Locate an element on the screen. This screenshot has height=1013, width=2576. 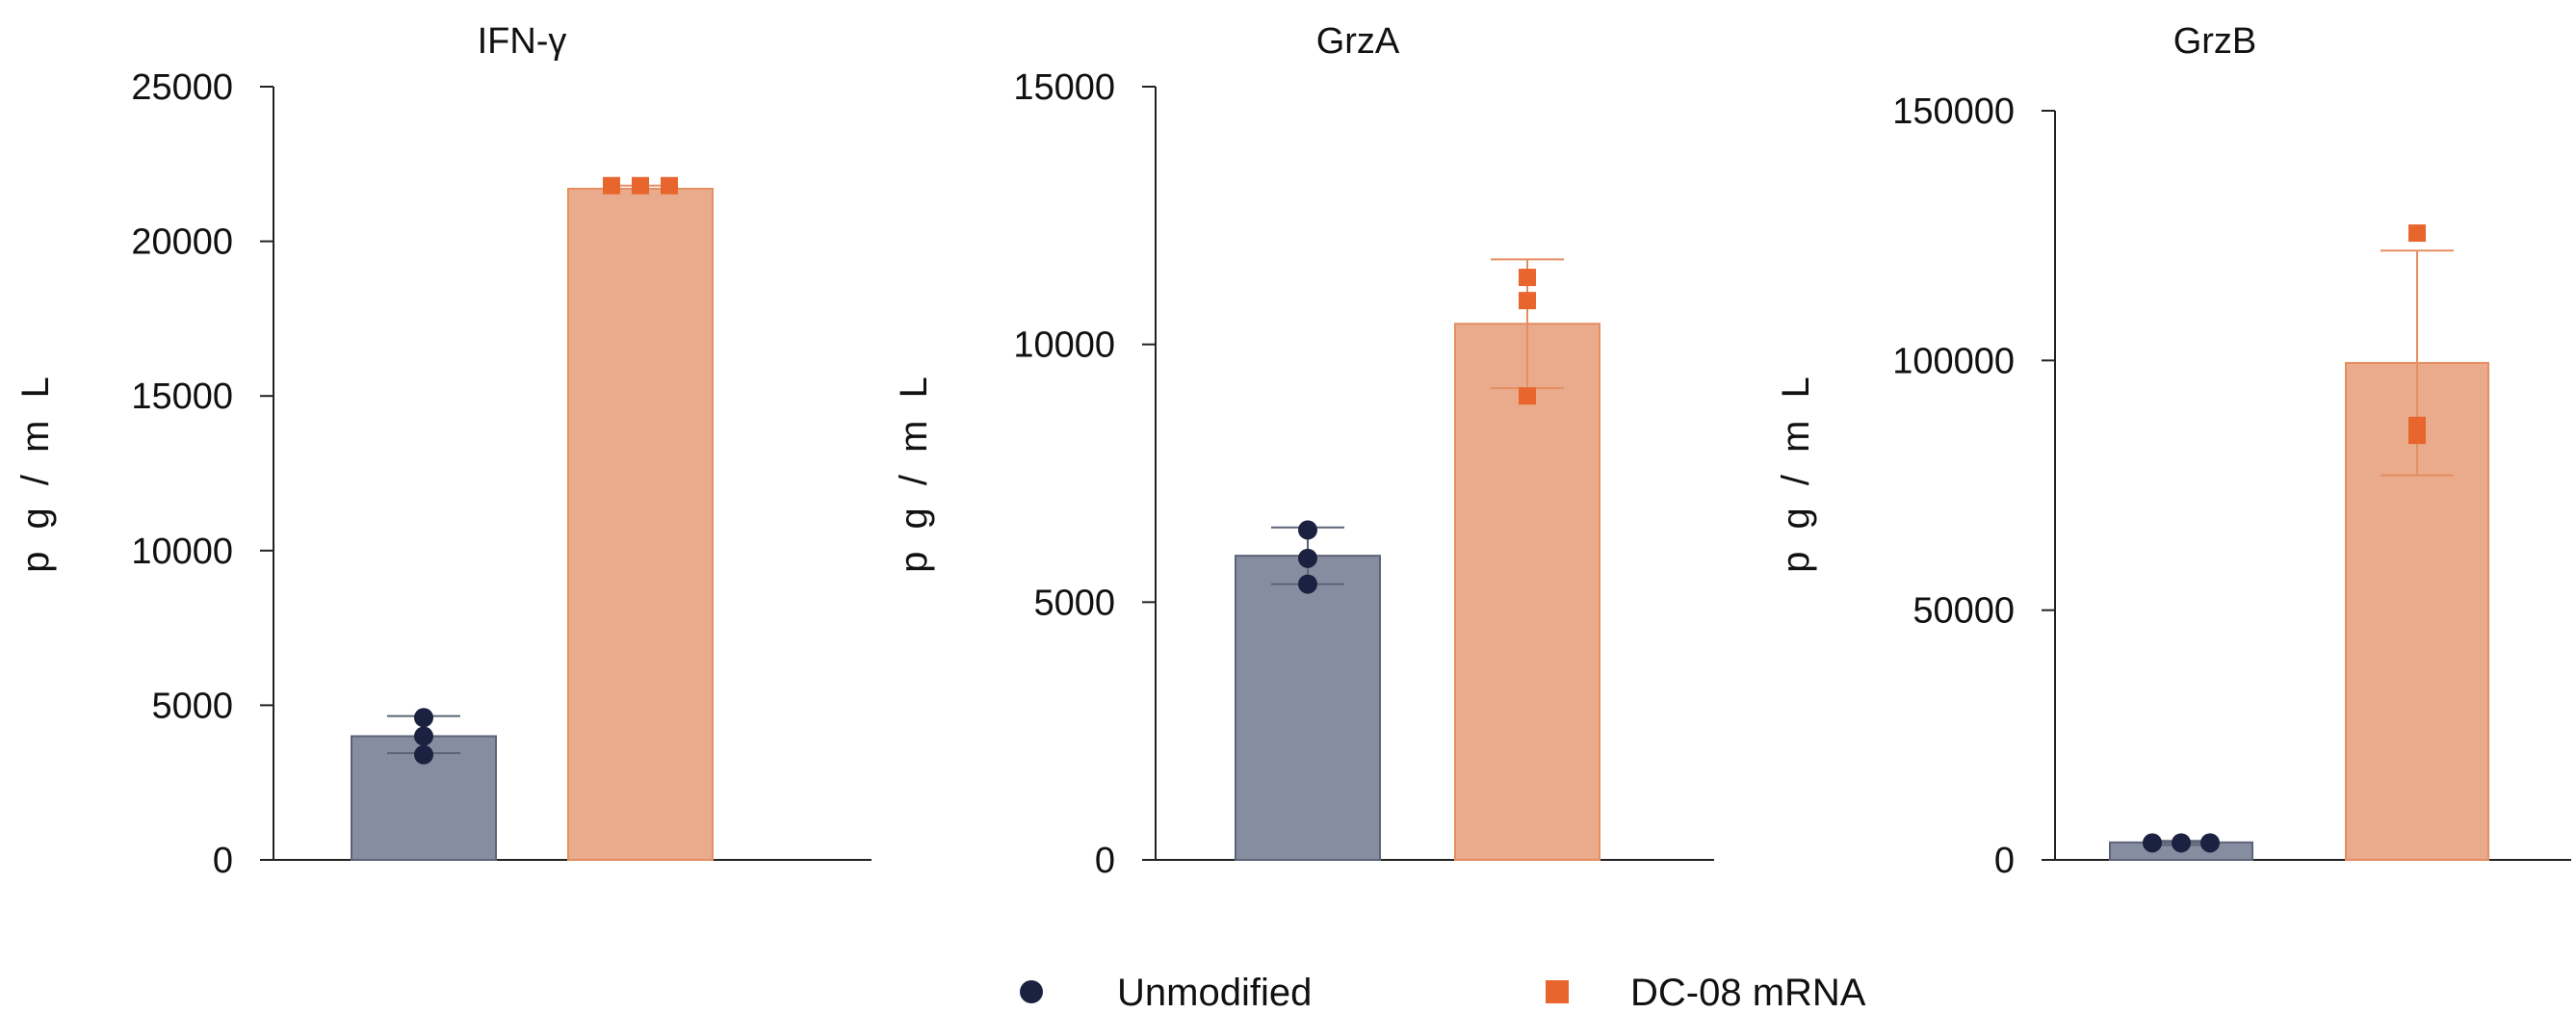
y-tick-label: 100000 is located at coordinates (1953, 361).